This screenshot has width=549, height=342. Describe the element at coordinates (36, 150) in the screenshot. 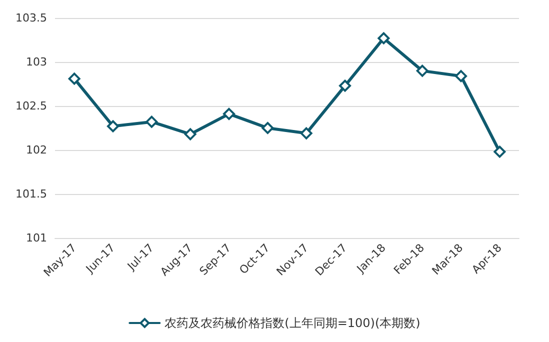

I see `y-tick-label: 102` at that location.